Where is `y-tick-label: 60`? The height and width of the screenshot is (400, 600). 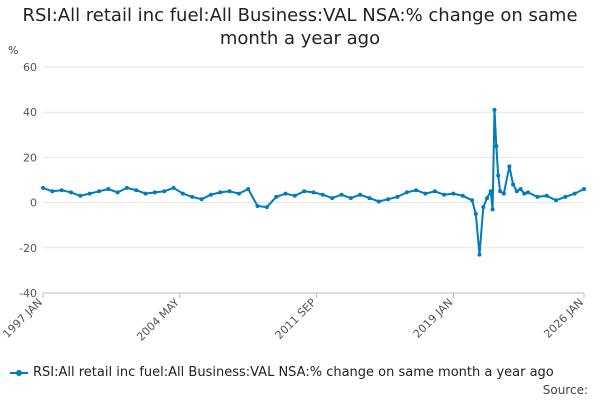
y-tick-label: 60 is located at coordinates (30, 67).